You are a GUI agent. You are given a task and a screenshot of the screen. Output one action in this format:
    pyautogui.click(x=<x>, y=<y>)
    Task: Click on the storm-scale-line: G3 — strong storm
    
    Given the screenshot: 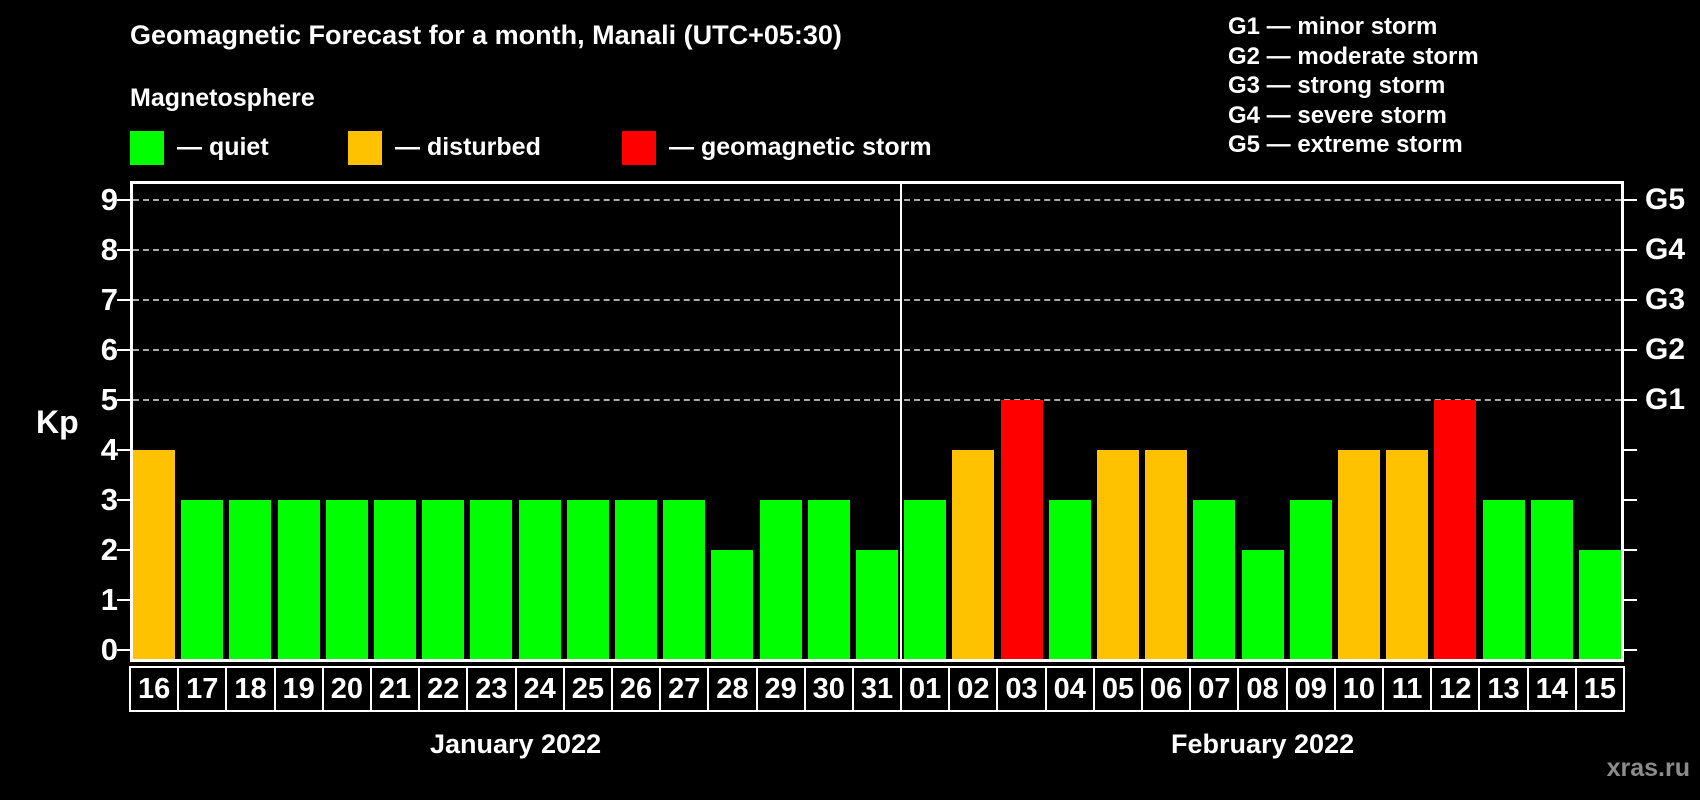 What is the action you would take?
    pyautogui.click(x=1337, y=85)
    